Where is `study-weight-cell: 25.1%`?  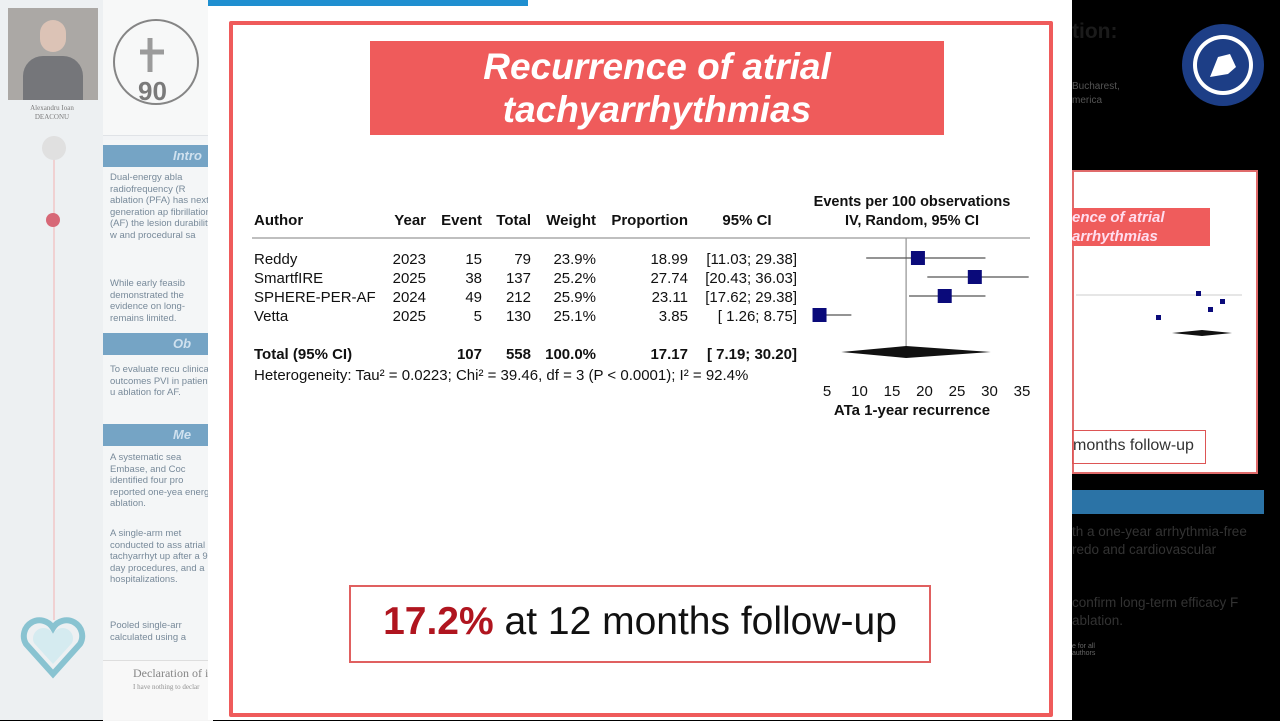
study-weight-cell: 25.1% is located at coordinates (574, 316).